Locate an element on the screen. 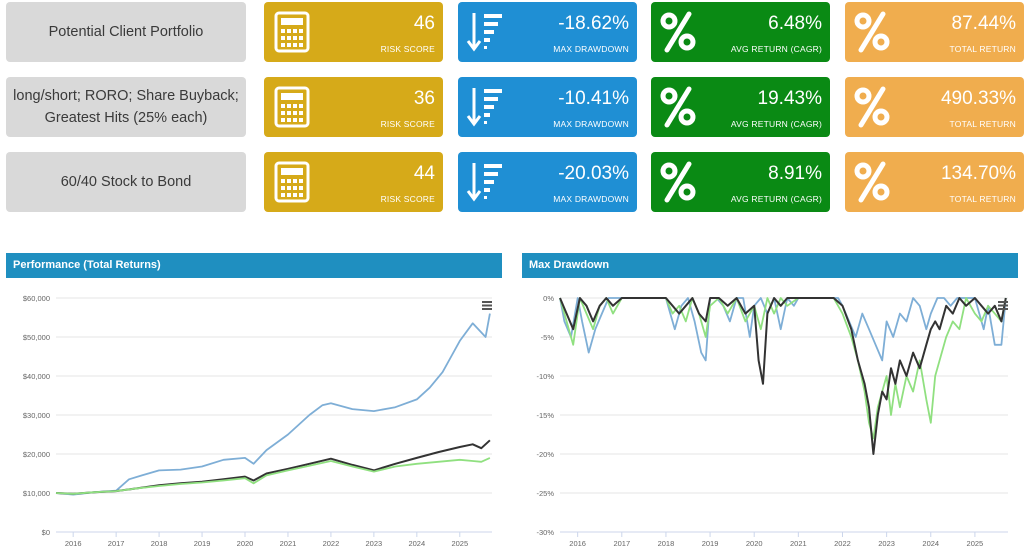 The image size is (1024, 548). y-tick-label: -30% is located at coordinates (545, 532).